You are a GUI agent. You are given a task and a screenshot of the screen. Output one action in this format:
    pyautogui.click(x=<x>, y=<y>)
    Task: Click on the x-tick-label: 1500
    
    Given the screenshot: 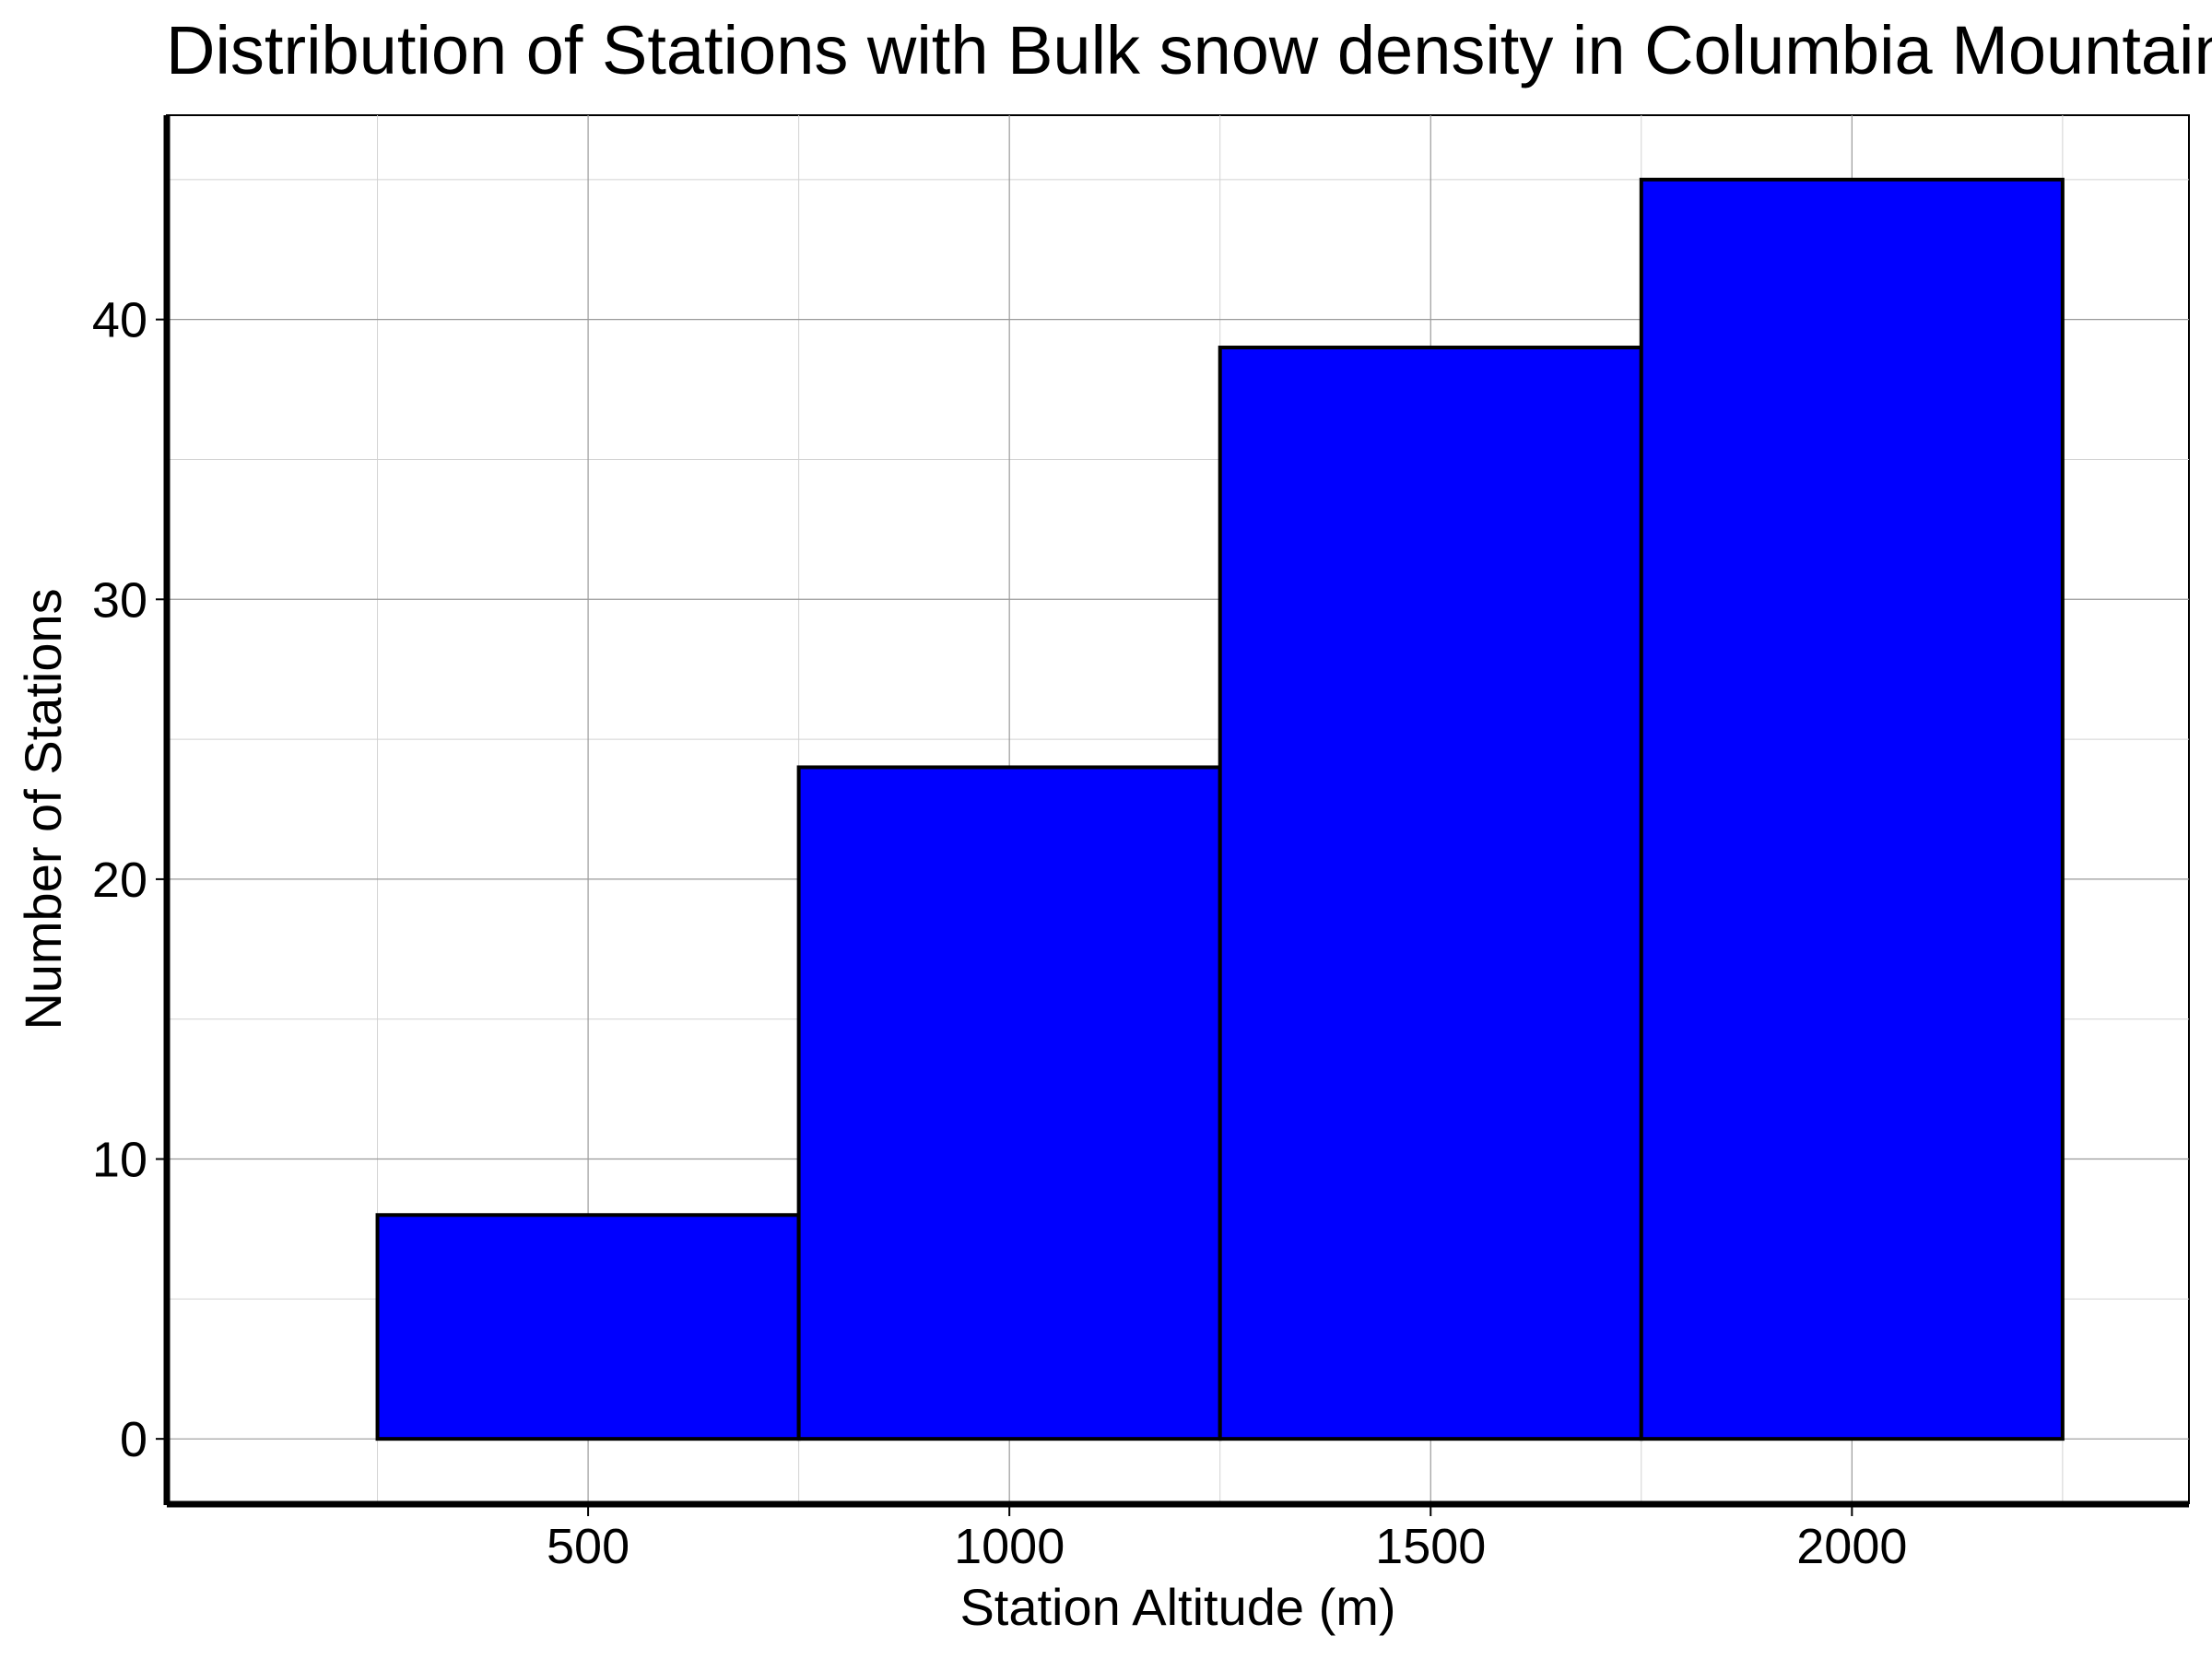 What is the action you would take?
    pyautogui.click(x=1430, y=1546)
    